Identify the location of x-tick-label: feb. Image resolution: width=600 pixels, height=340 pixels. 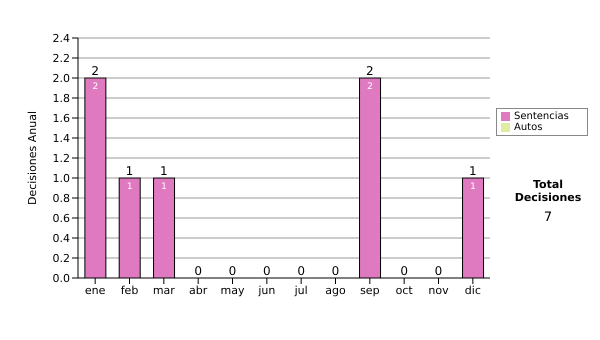
(129, 290).